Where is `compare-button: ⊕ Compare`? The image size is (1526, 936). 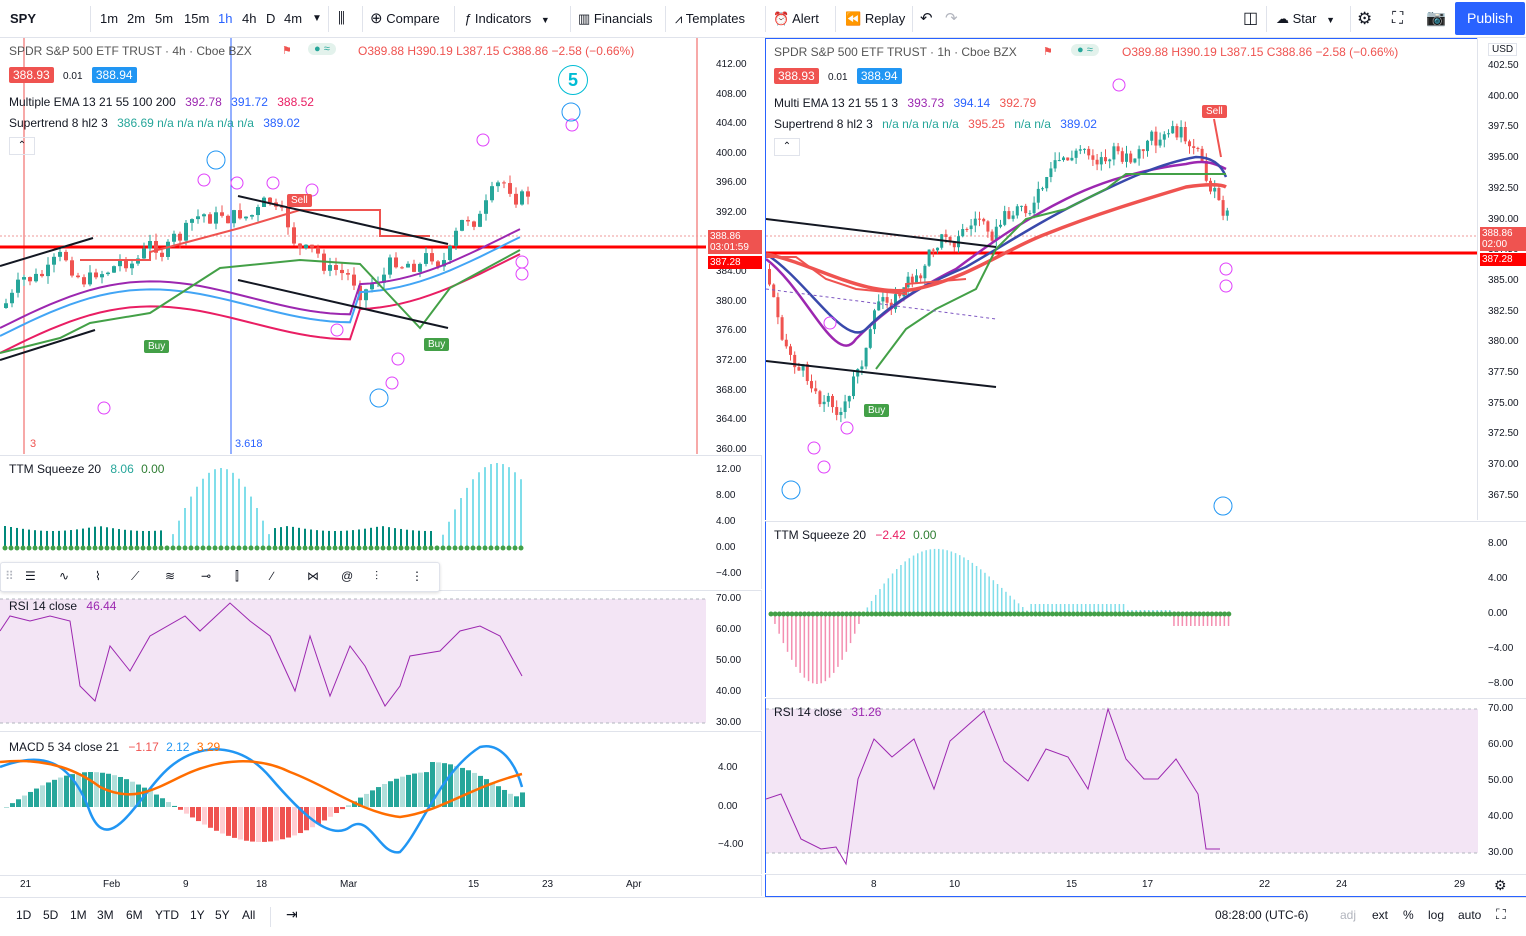 compare-button: ⊕ Compare is located at coordinates (405, 19).